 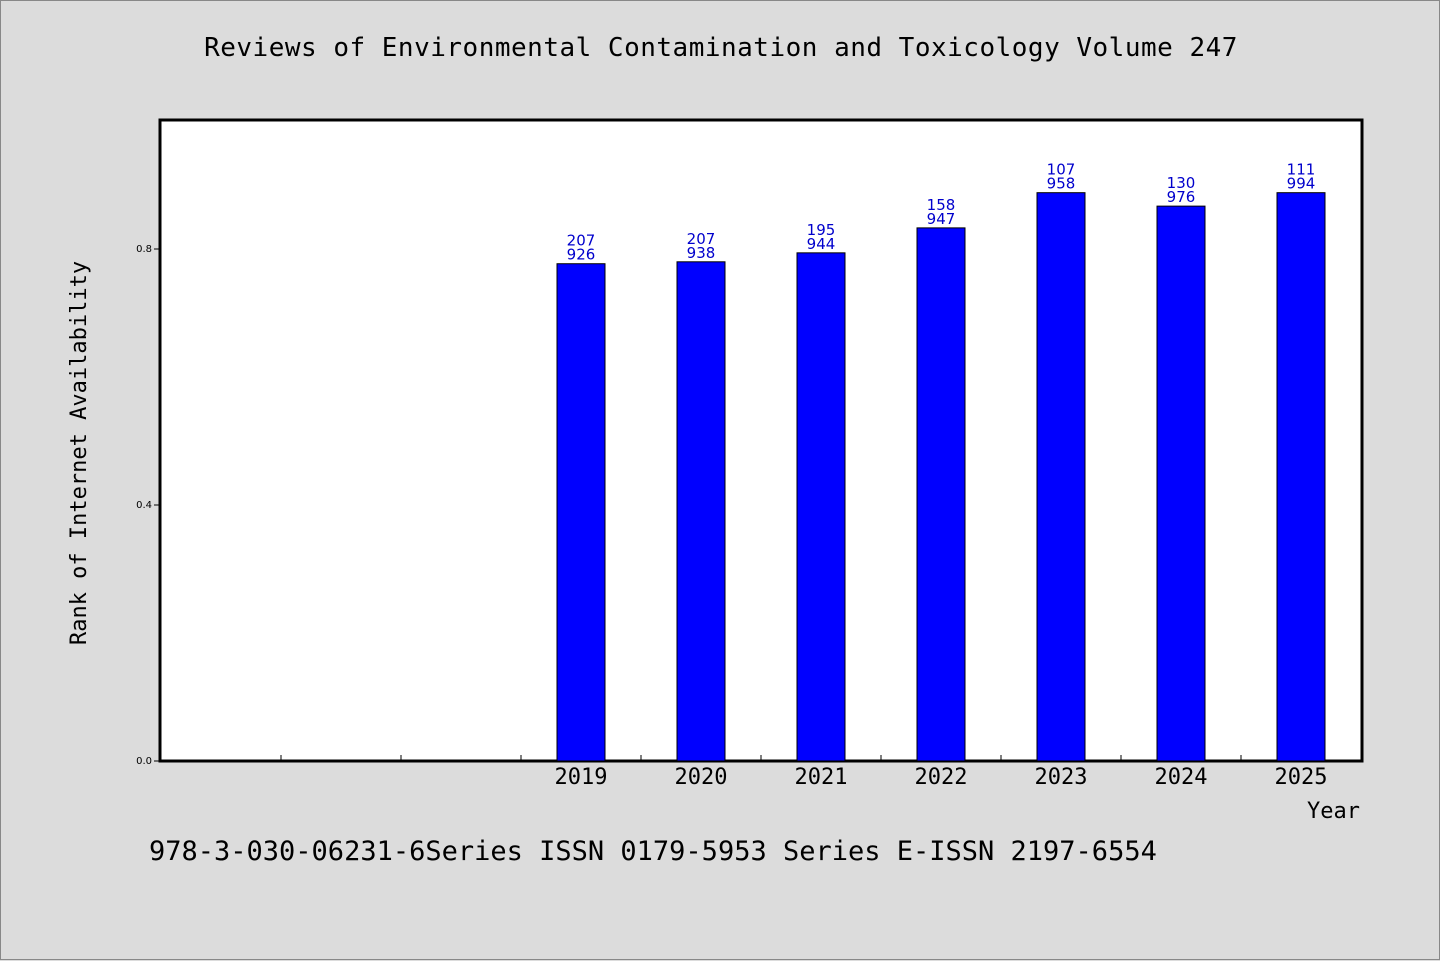 What do you see at coordinates (701, 777) in the screenshot?
I see `x-category-label: 2020` at bounding box center [701, 777].